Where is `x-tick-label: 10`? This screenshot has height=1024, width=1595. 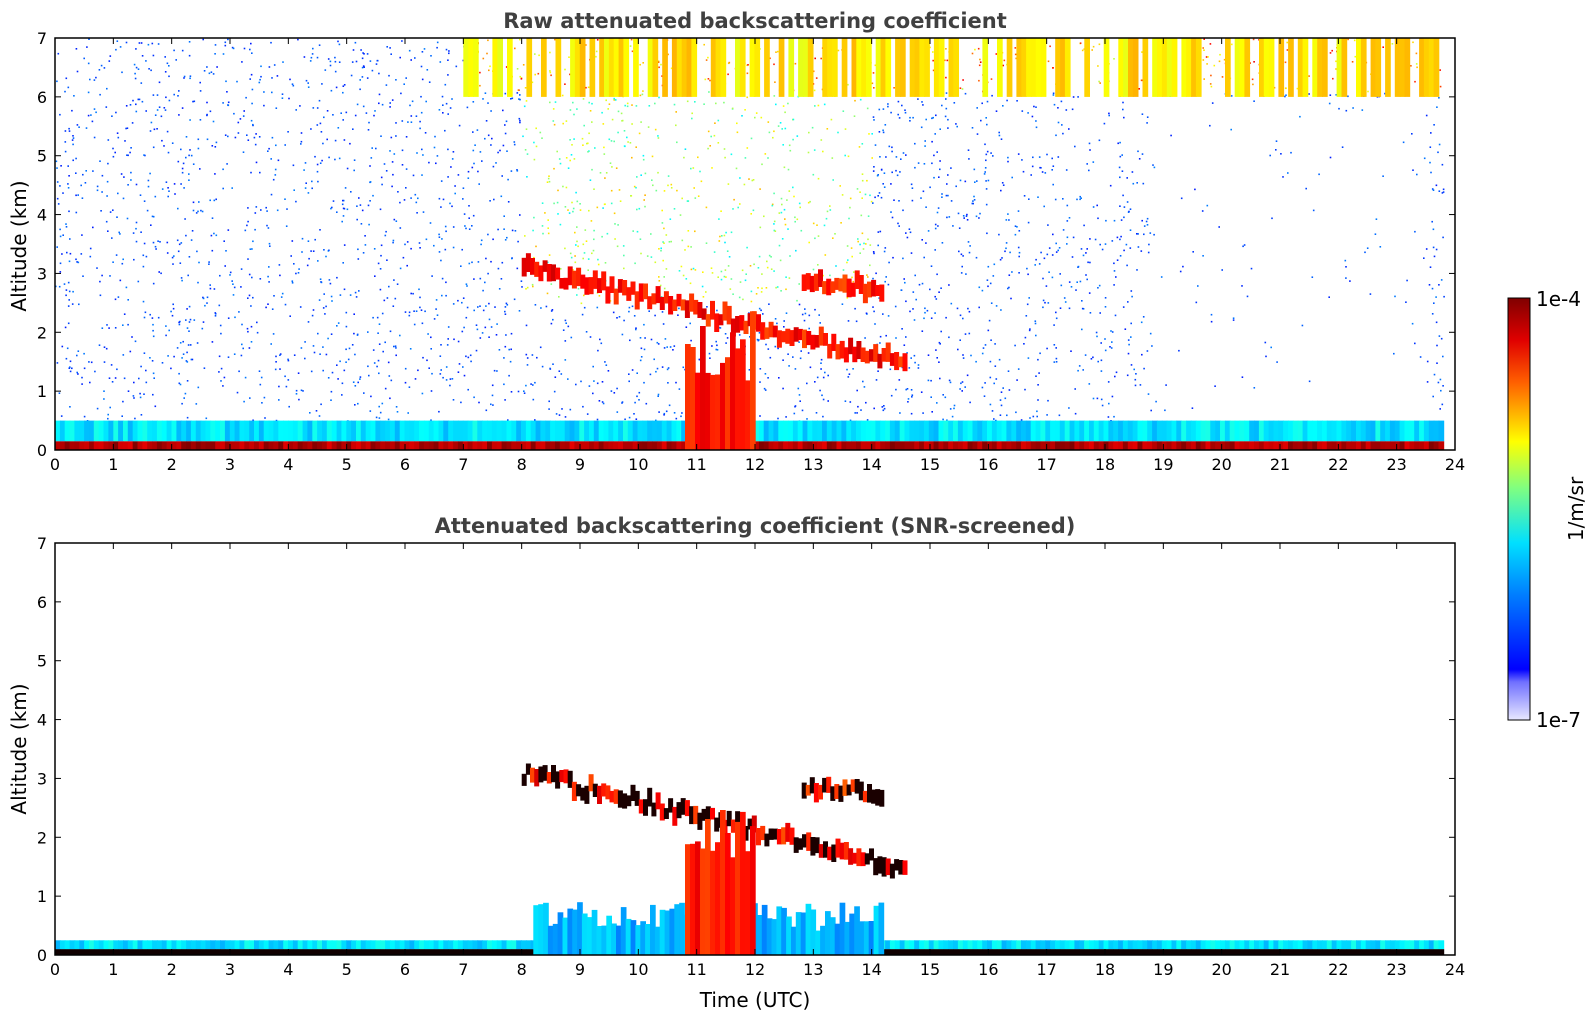
x-tick-label: 10 is located at coordinates (638, 464).